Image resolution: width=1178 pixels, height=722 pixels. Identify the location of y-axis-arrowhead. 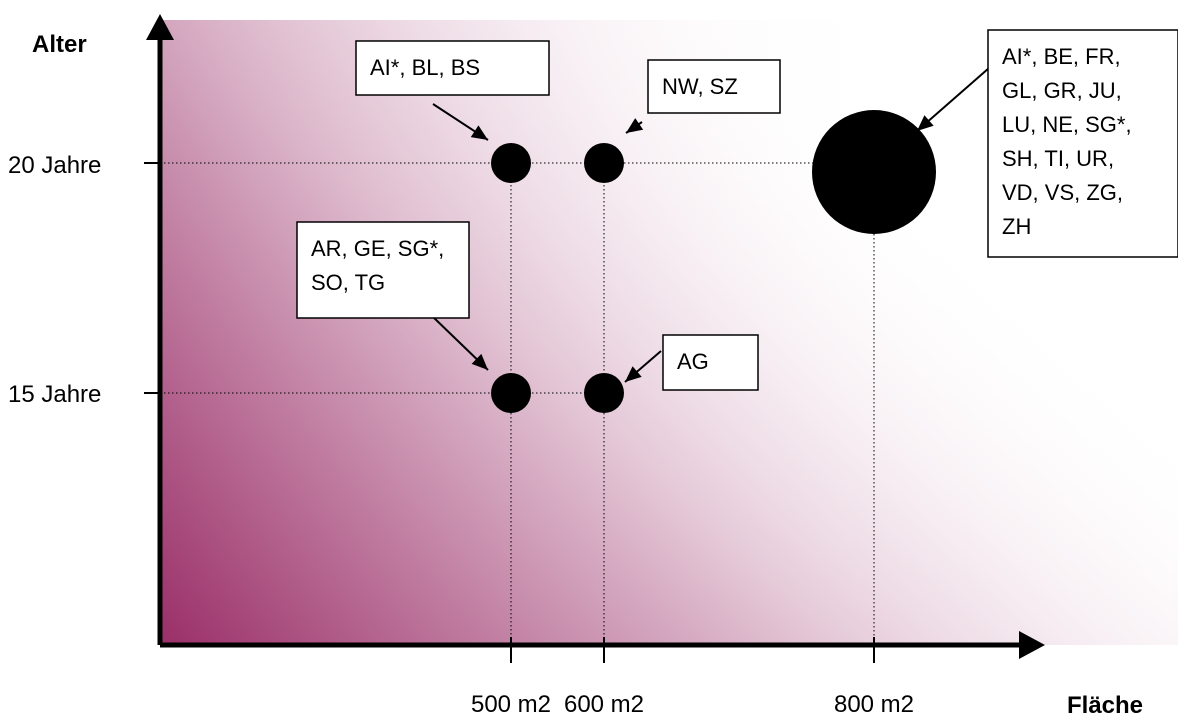
(160, 27).